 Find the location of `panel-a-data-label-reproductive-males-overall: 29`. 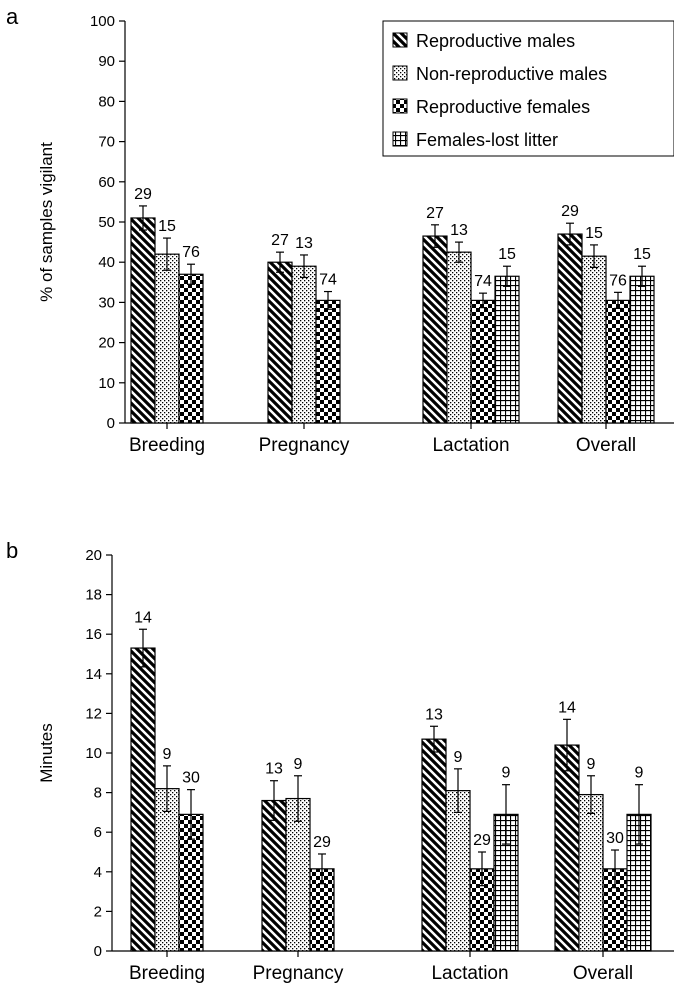

panel-a-data-label-reproductive-males-overall: 29 is located at coordinates (570, 211).